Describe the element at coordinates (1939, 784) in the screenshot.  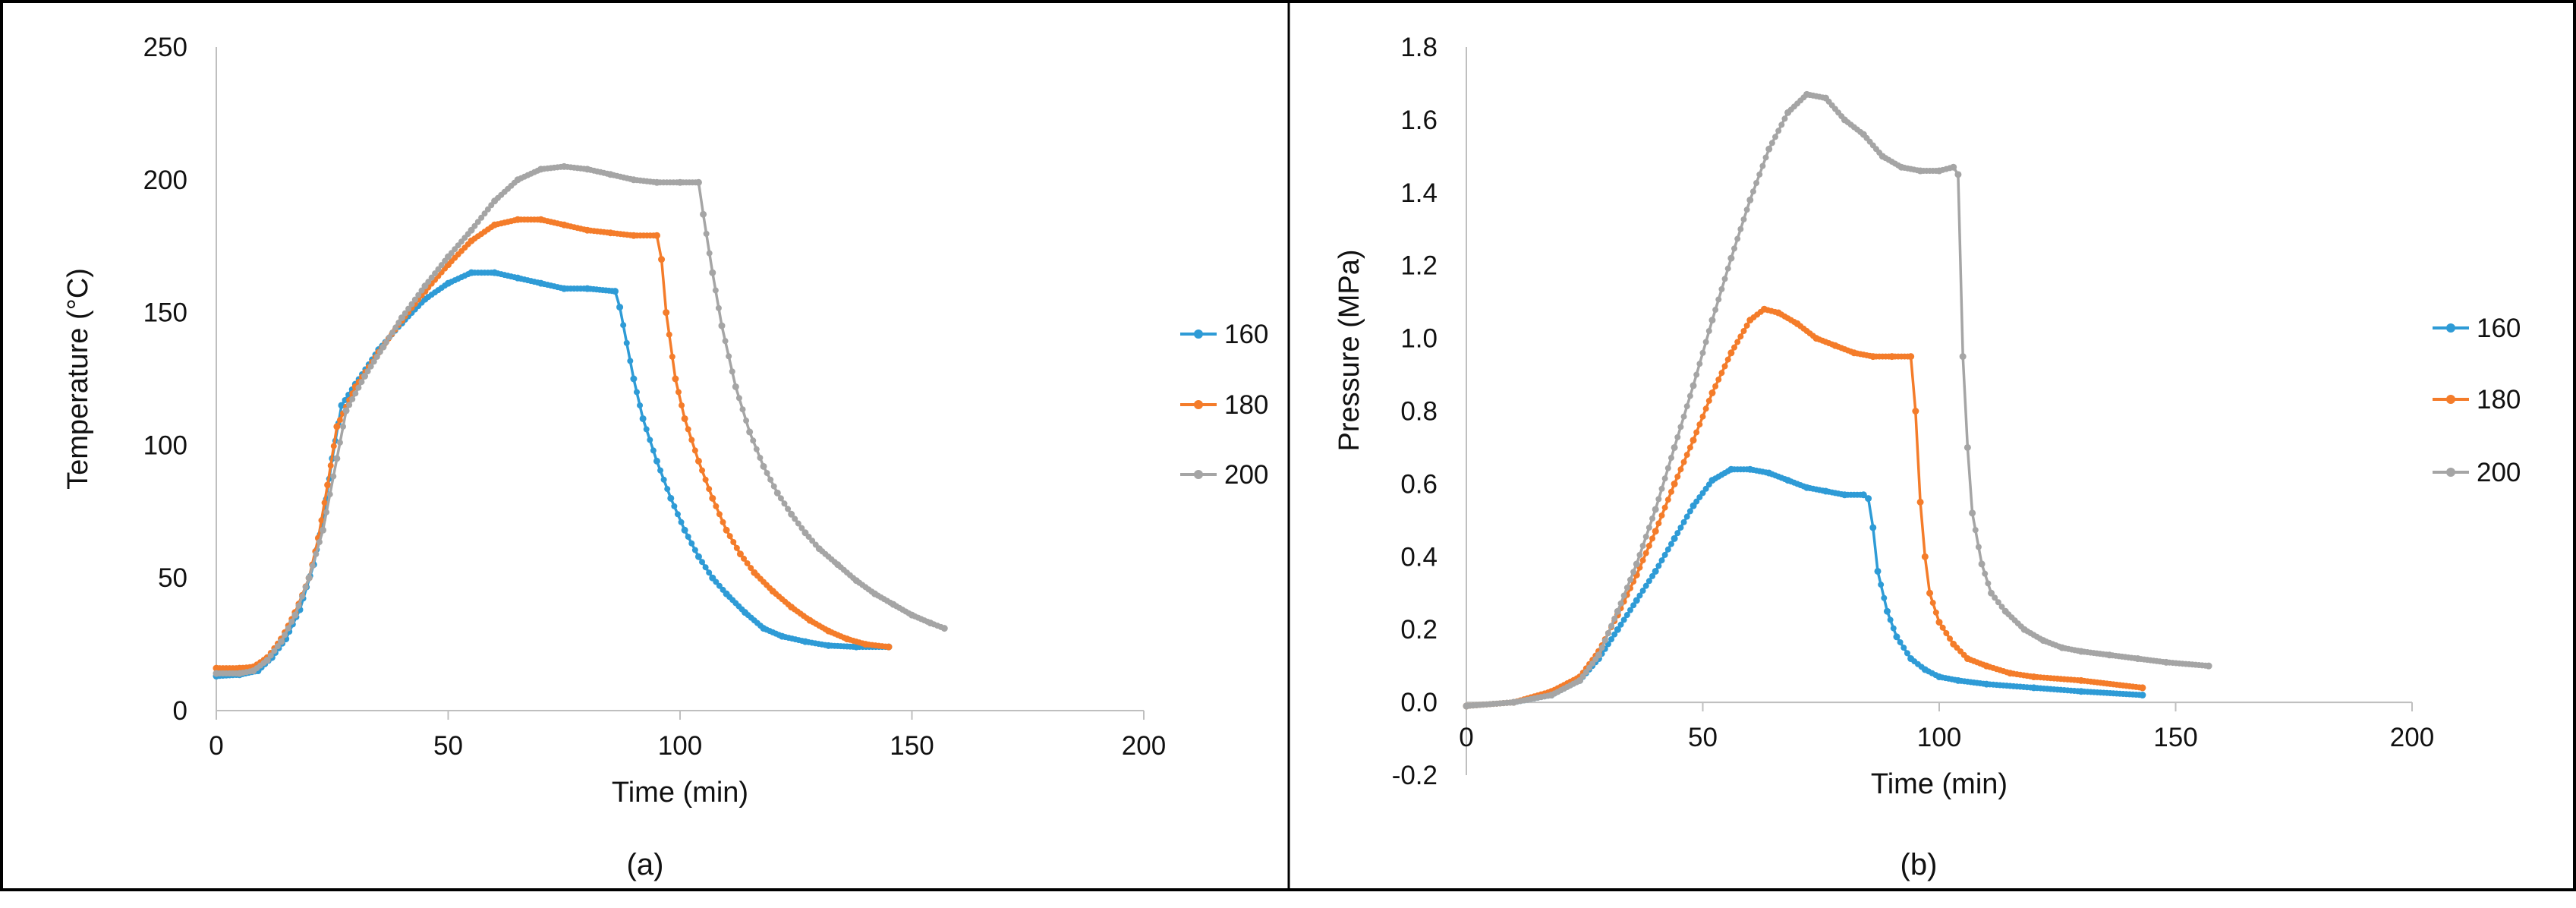
I see `chart-b-x-axis-title: Time (min)` at that location.